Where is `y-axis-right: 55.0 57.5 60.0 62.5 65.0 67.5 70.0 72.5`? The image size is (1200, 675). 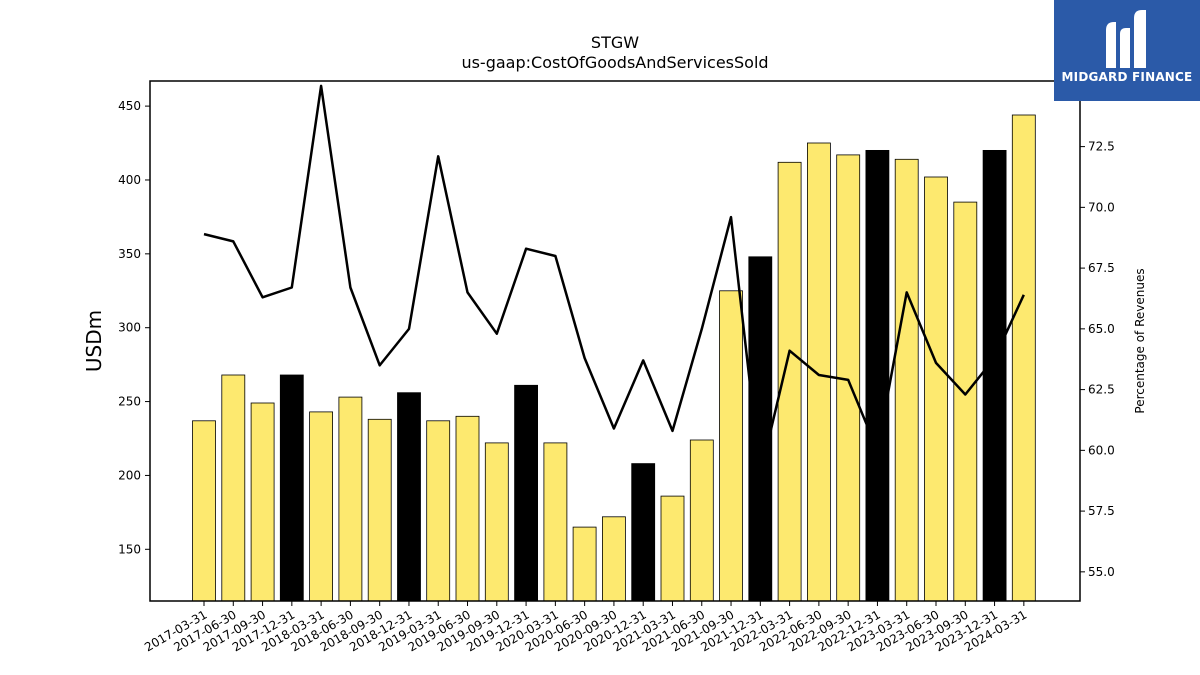
y-axis-right: 55.0 57.5 60.0 62.5 65.0 67.5 70.0 72.5 is located at coordinates (1097, 359).